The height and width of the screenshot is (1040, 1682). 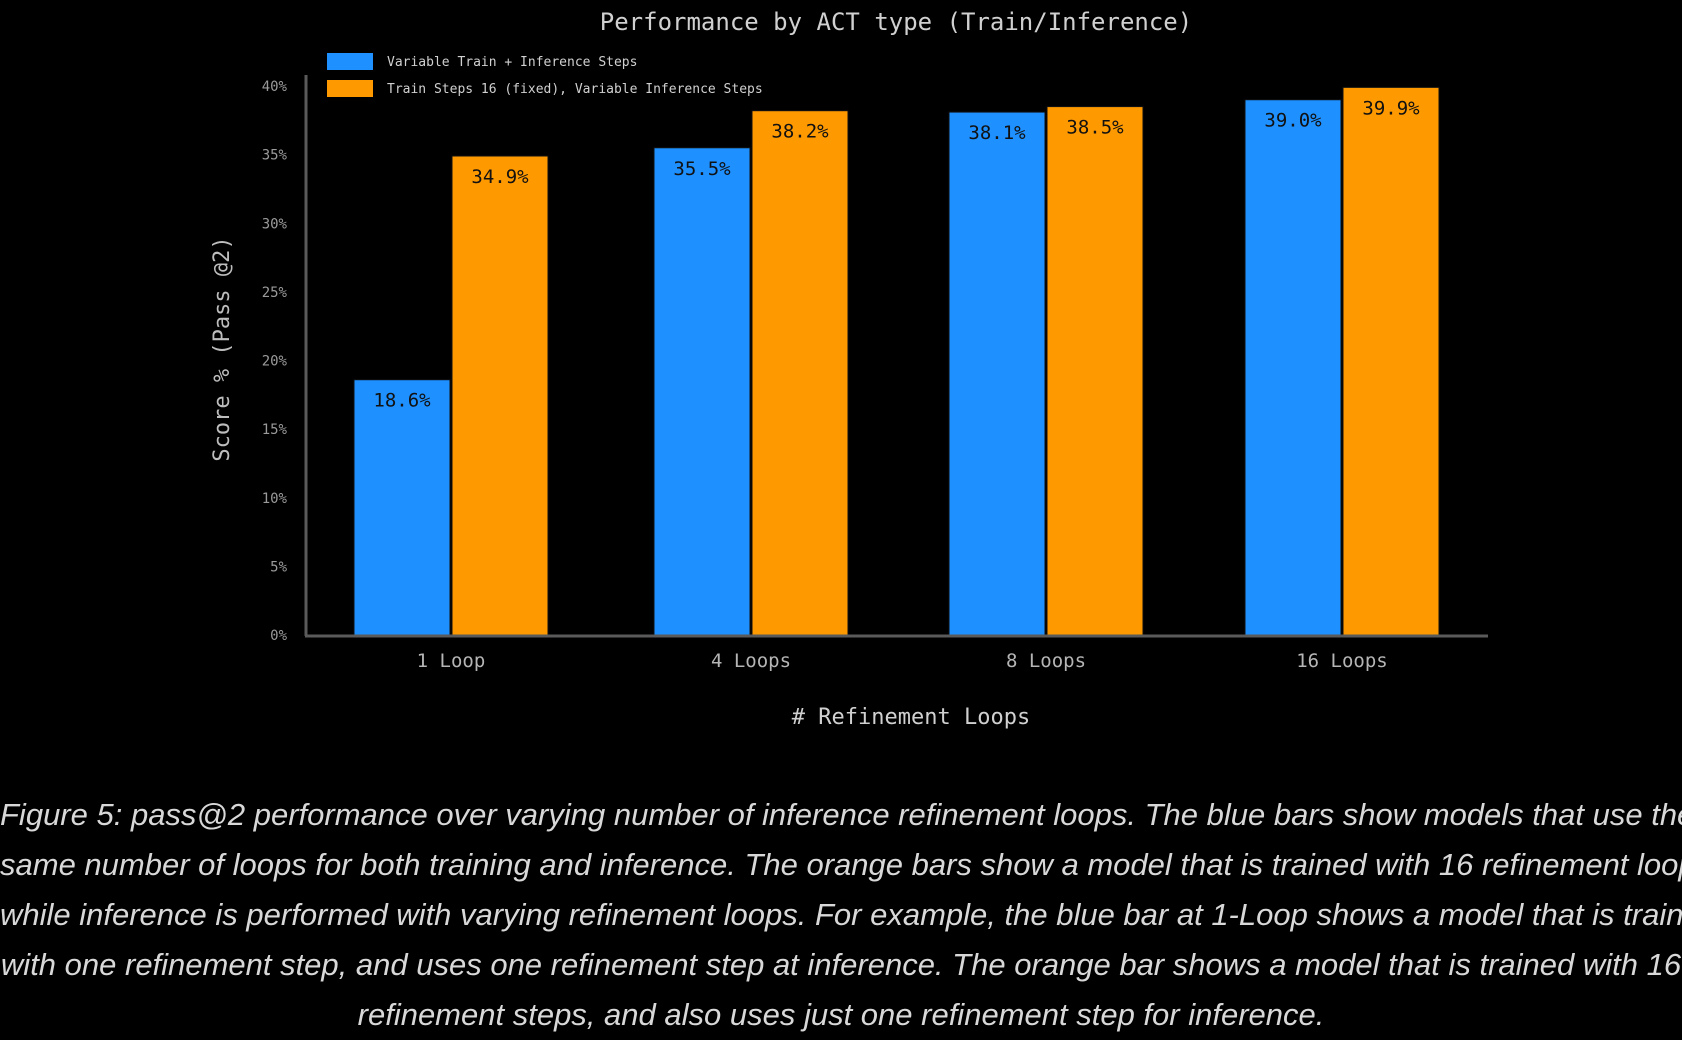 I want to click on legend-swatch-blue, so click(x=350, y=61).